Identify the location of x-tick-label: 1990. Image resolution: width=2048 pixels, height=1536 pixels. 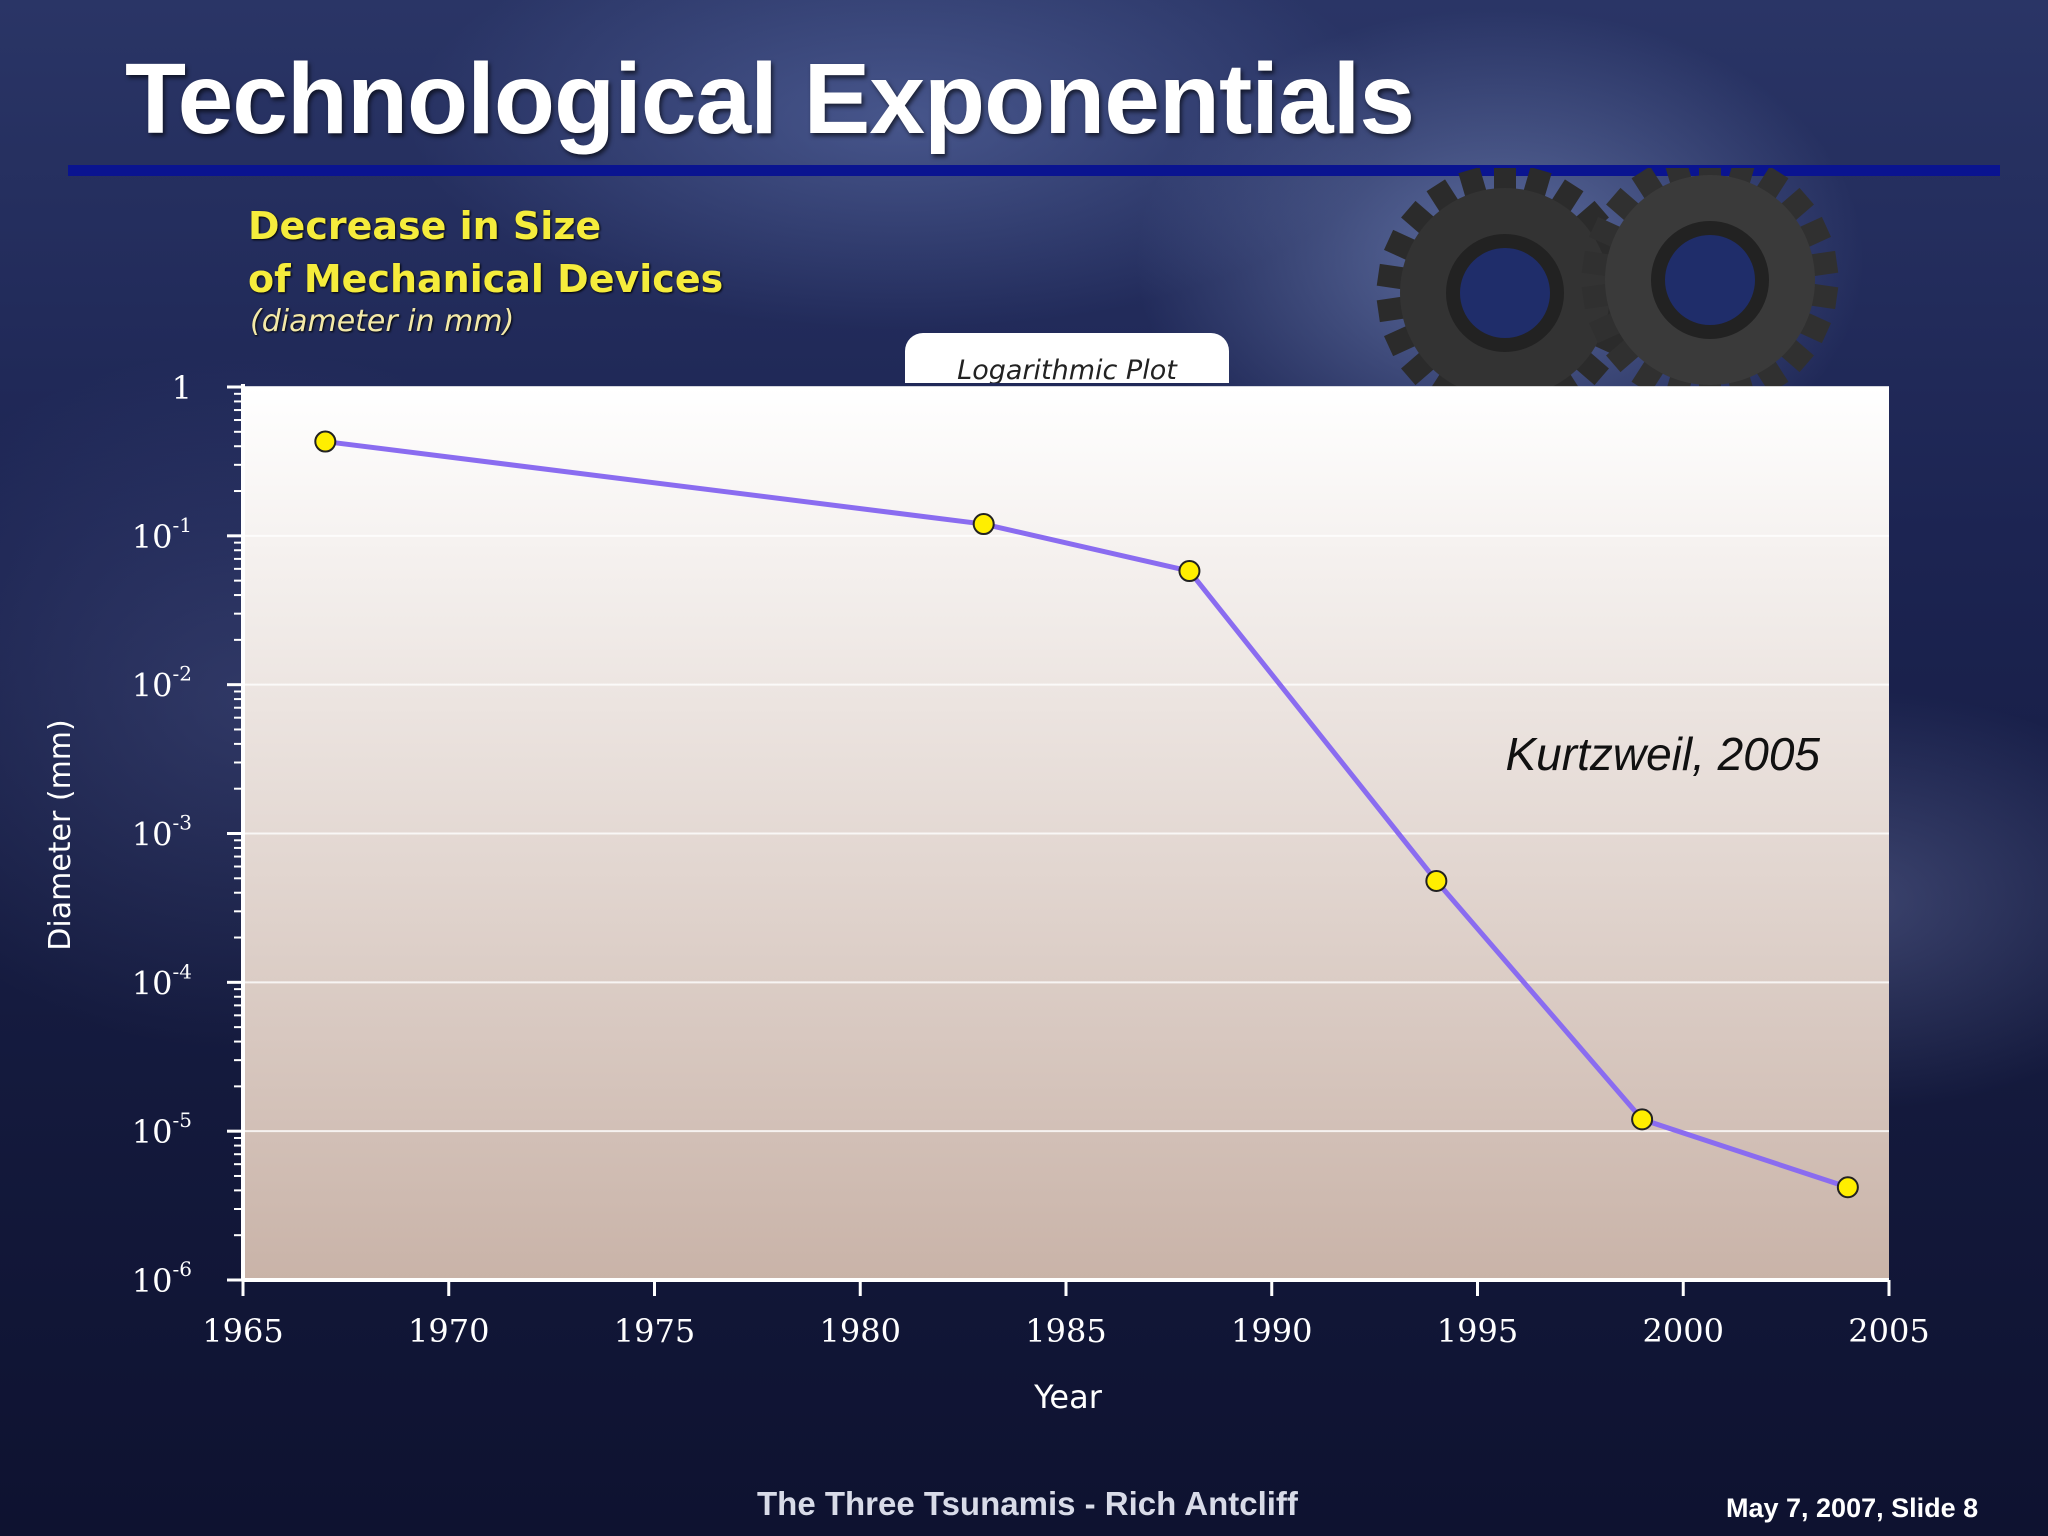
(1271, 1331).